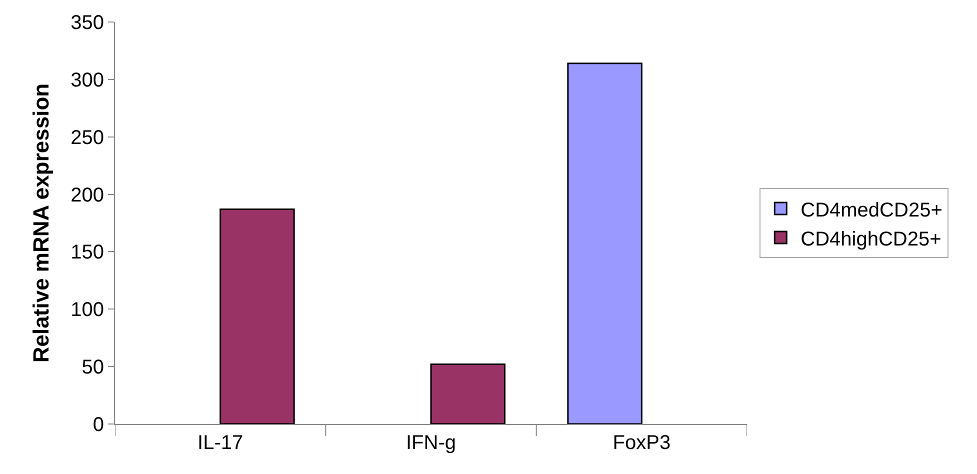 This screenshot has height=474, width=977. Describe the element at coordinates (41, 223) in the screenshot. I see `y-axis-title: Relative mRNA expression` at that location.